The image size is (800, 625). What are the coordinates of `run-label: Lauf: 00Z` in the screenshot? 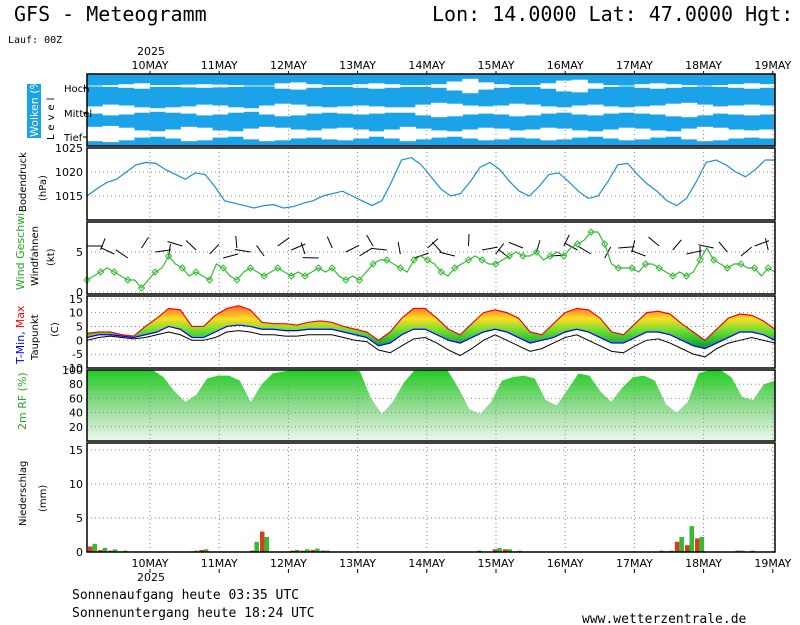 It's located at (35, 40).